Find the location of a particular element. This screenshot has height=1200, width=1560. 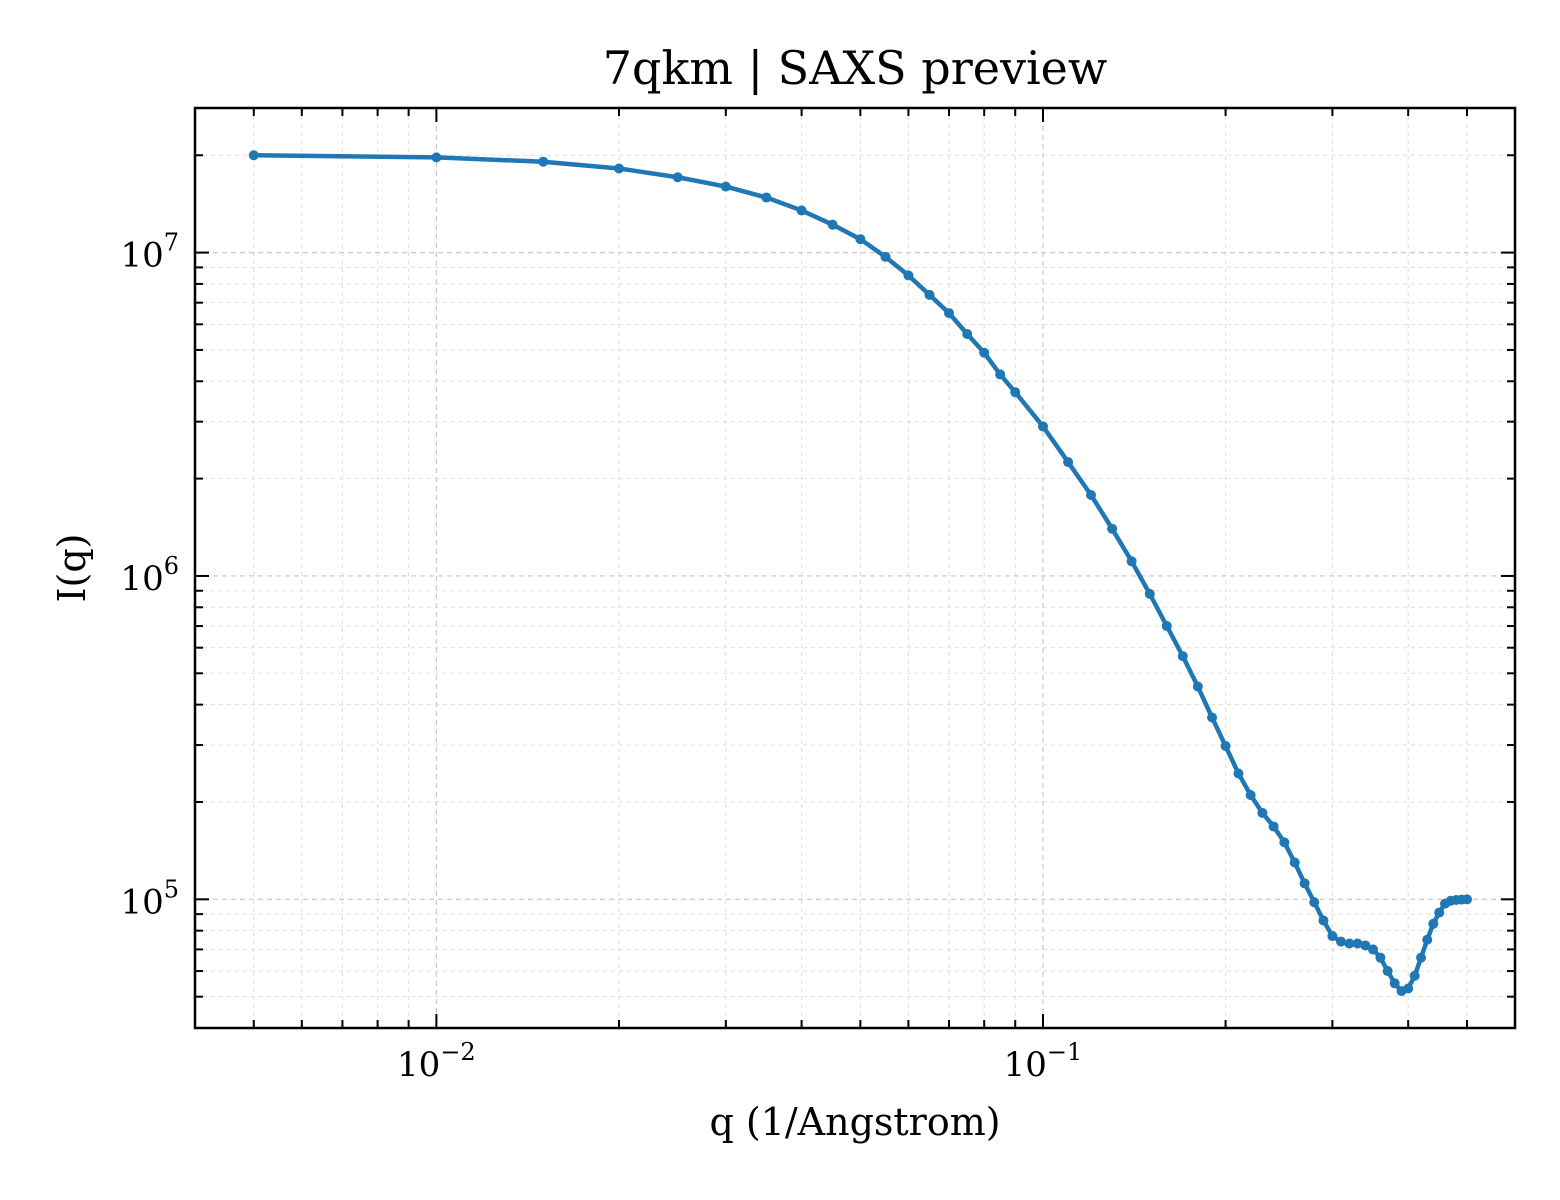

y-tick-label: 10⁷ is located at coordinates (149, 252).